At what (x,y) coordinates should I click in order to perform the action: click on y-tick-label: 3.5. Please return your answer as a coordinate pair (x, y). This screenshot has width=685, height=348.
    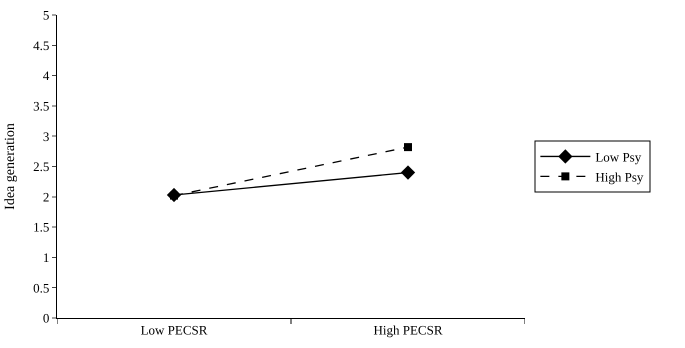
    Looking at the image, I should click on (41, 106).